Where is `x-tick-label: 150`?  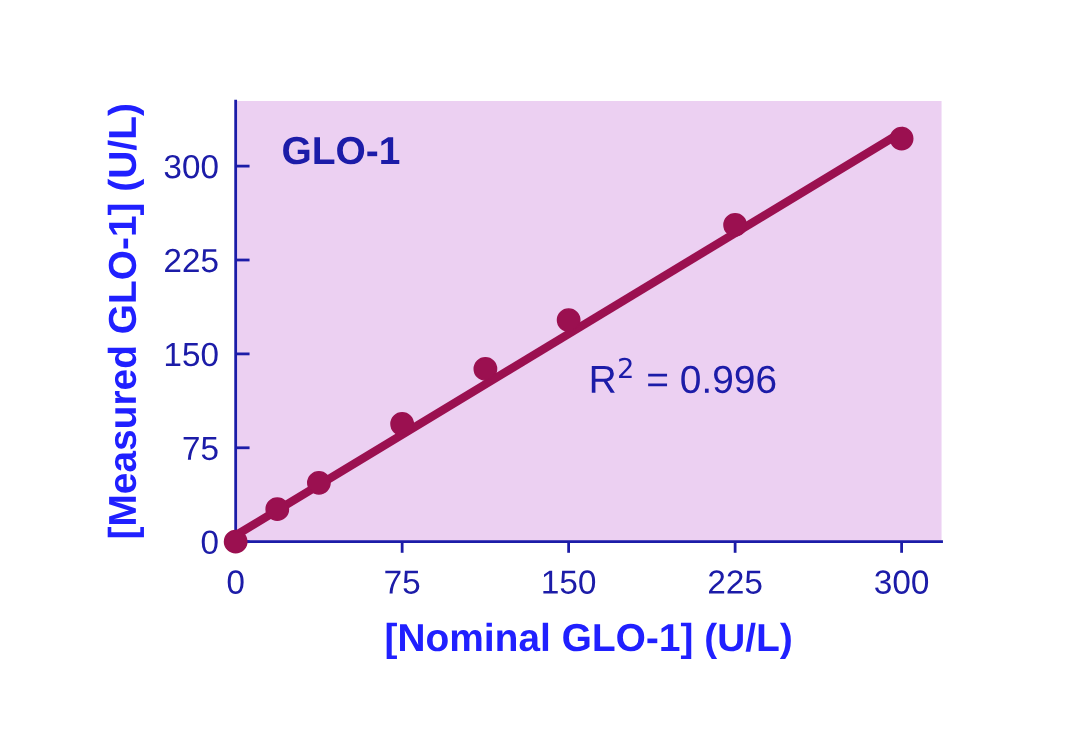
x-tick-label: 150 is located at coordinates (569, 582).